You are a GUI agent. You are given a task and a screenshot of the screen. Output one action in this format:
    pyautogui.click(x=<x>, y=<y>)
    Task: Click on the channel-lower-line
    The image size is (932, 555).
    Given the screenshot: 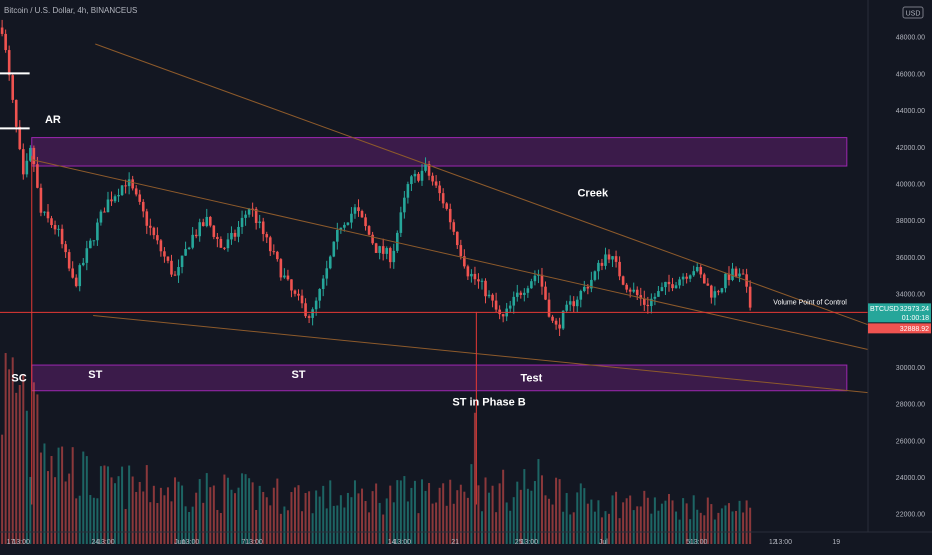 What is the action you would take?
    pyautogui.click(x=481, y=354)
    